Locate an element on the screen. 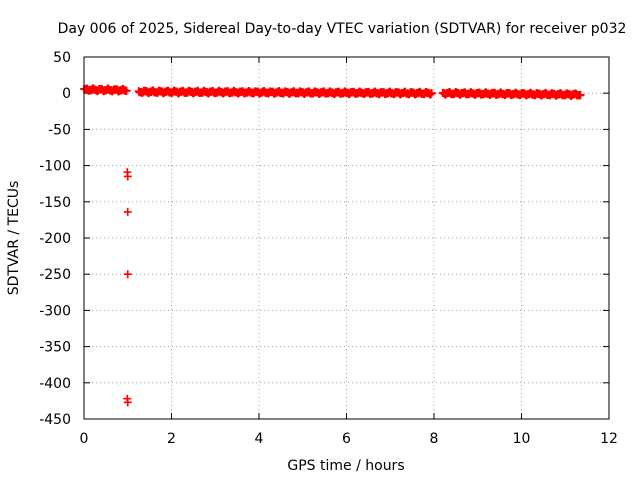 This screenshot has height=480, width=640. x-tick-label: 10 is located at coordinates (522, 439).